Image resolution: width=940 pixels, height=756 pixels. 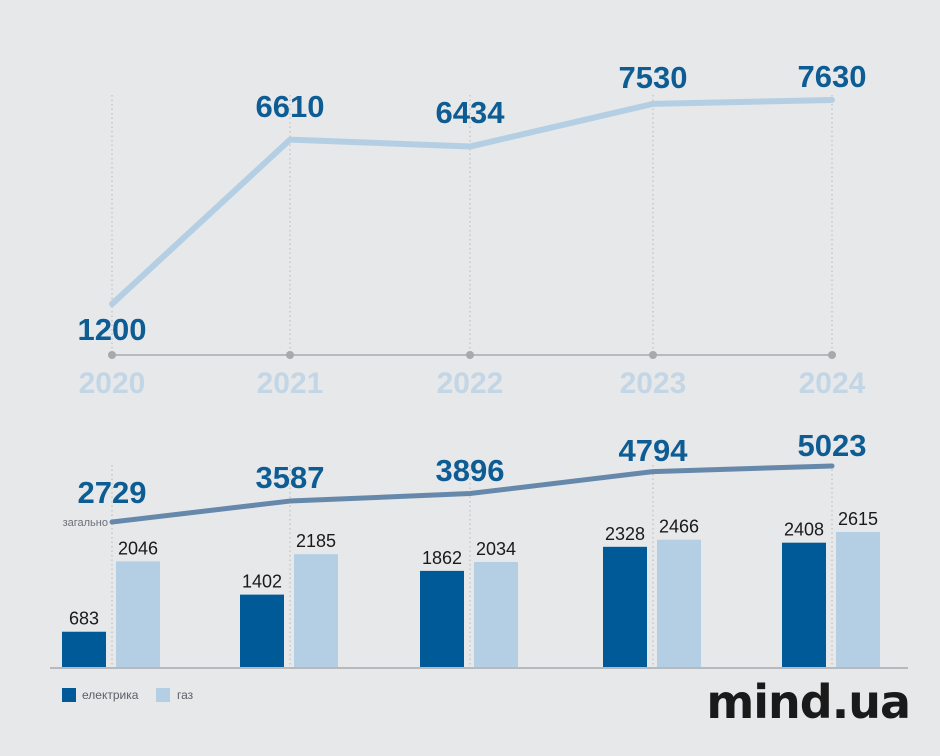 What do you see at coordinates (679, 527) in the screenshot?
I see `bar-value-label: 2466` at bounding box center [679, 527].